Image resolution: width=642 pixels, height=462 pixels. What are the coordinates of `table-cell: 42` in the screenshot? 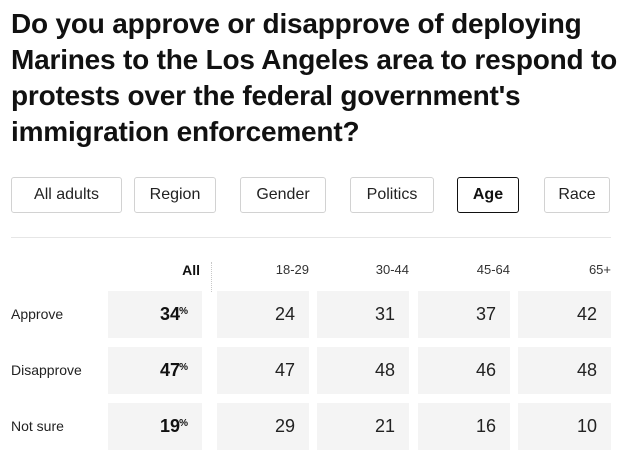 It's located at (564, 314).